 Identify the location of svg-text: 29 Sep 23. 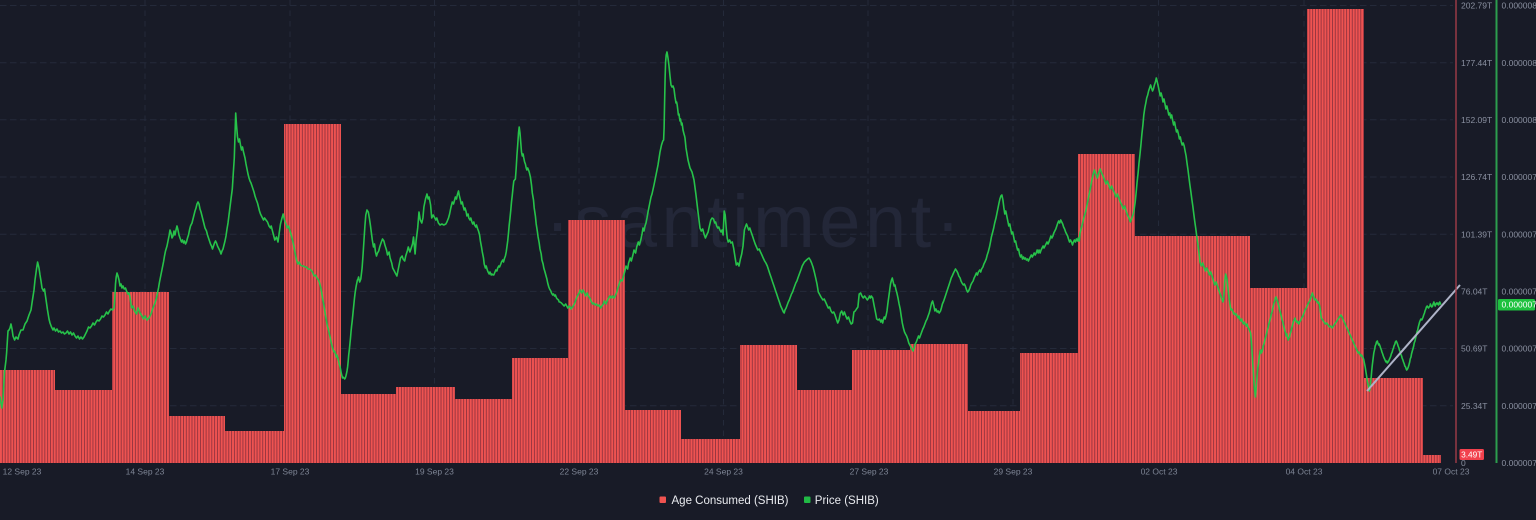
(1013, 472).